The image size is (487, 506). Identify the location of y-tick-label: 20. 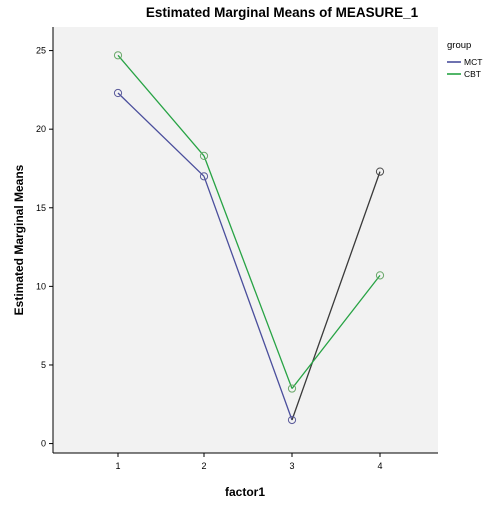
(41, 129).